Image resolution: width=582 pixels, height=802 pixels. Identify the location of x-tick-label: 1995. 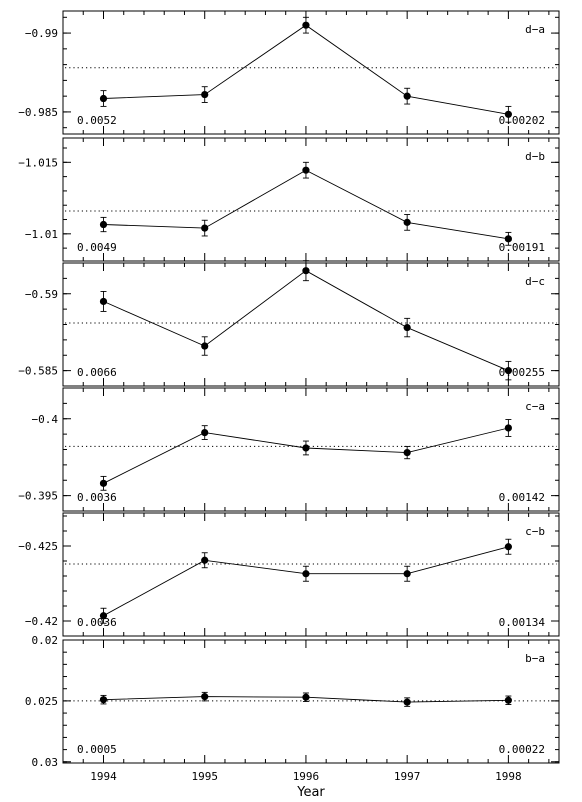
(204, 776).